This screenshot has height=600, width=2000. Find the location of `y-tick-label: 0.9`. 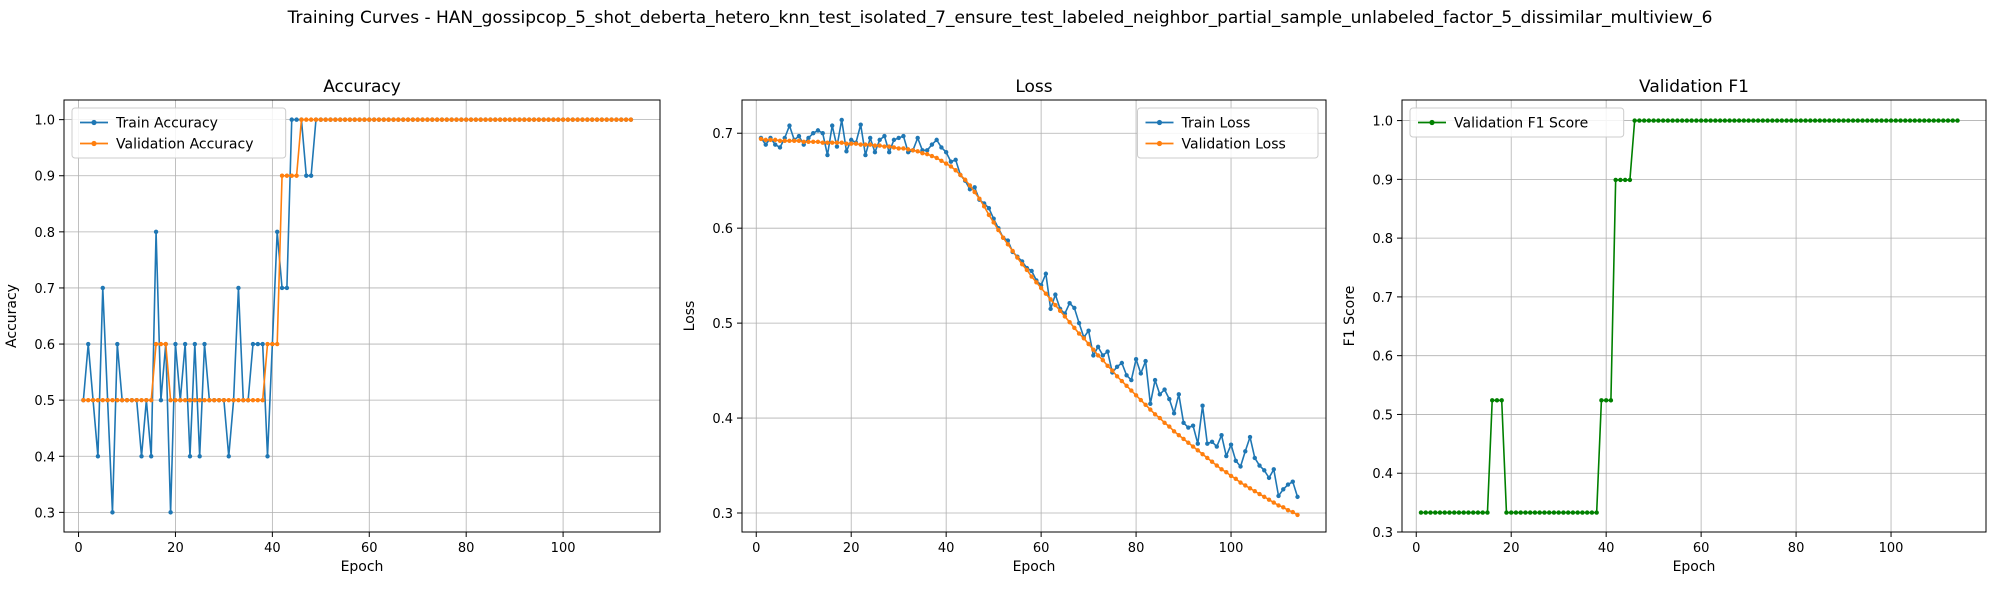

y-tick-label: 0.9 is located at coordinates (1382, 180).